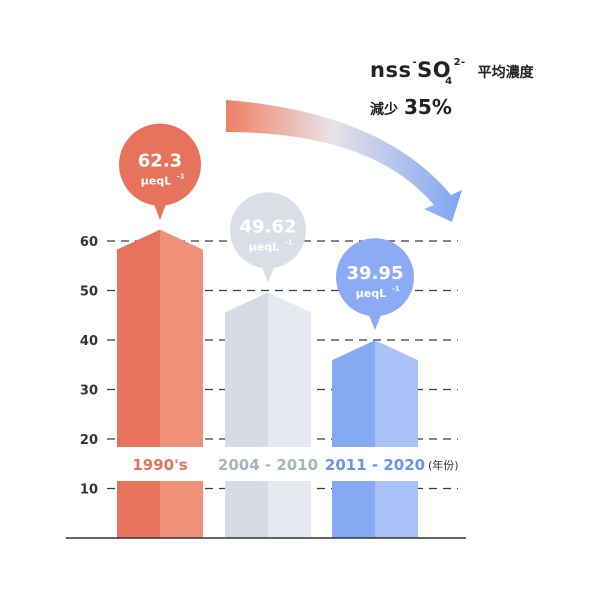 This screenshot has height=600, width=600. I want to click on value-bubble: 49.62 μeqL -1, so click(268, 237).